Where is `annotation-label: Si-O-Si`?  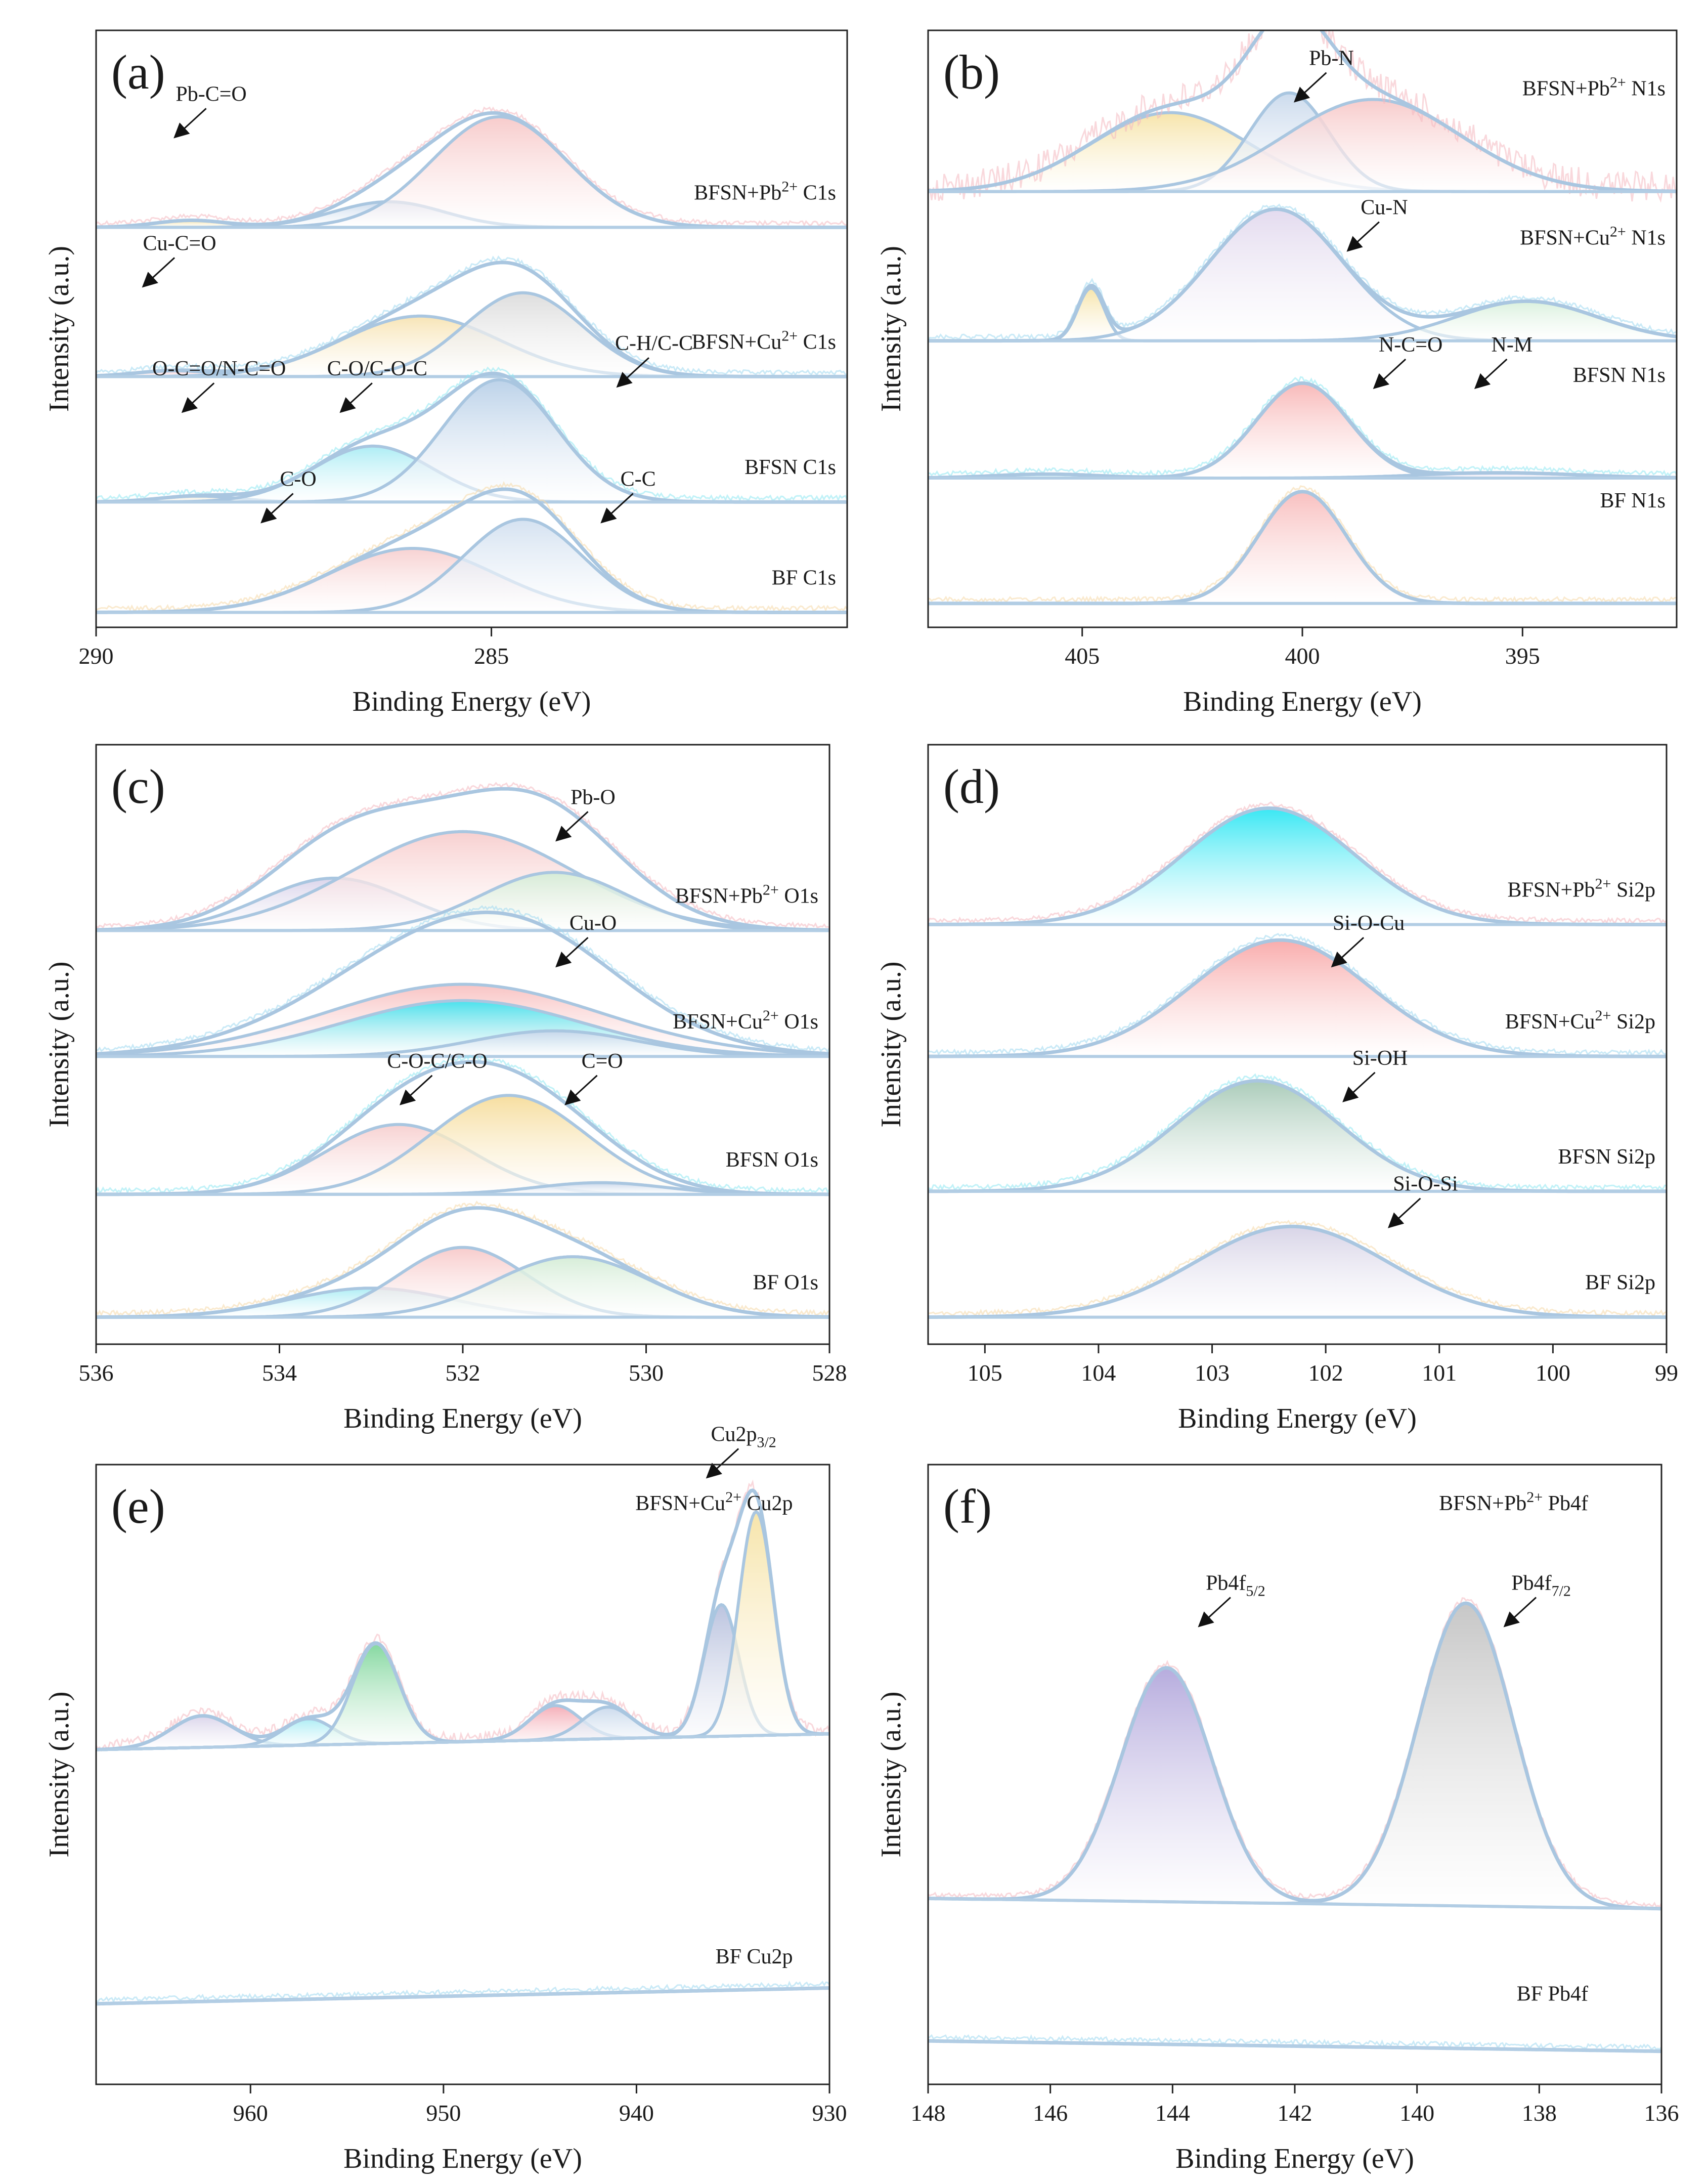
annotation-label: Si-O-Si is located at coordinates (1426, 1184).